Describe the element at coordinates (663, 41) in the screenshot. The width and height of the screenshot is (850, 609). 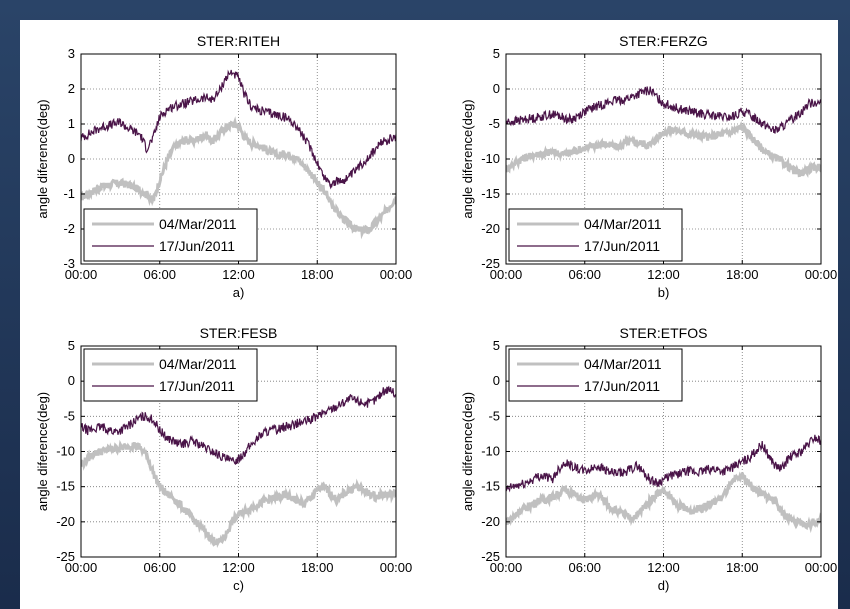
I see `chart-title: STER:FERZG` at that location.